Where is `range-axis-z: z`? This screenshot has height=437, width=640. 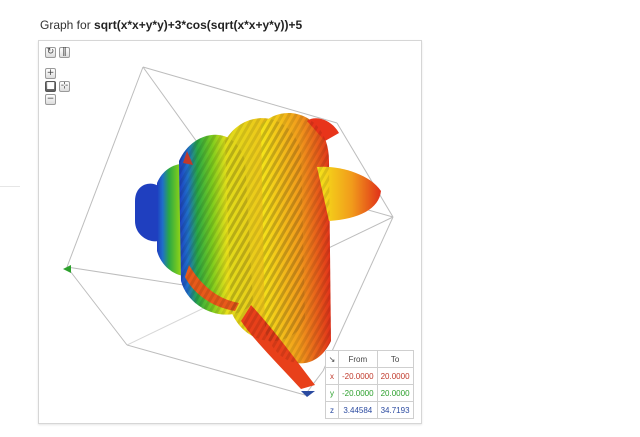 range-axis-z: z is located at coordinates (332, 410).